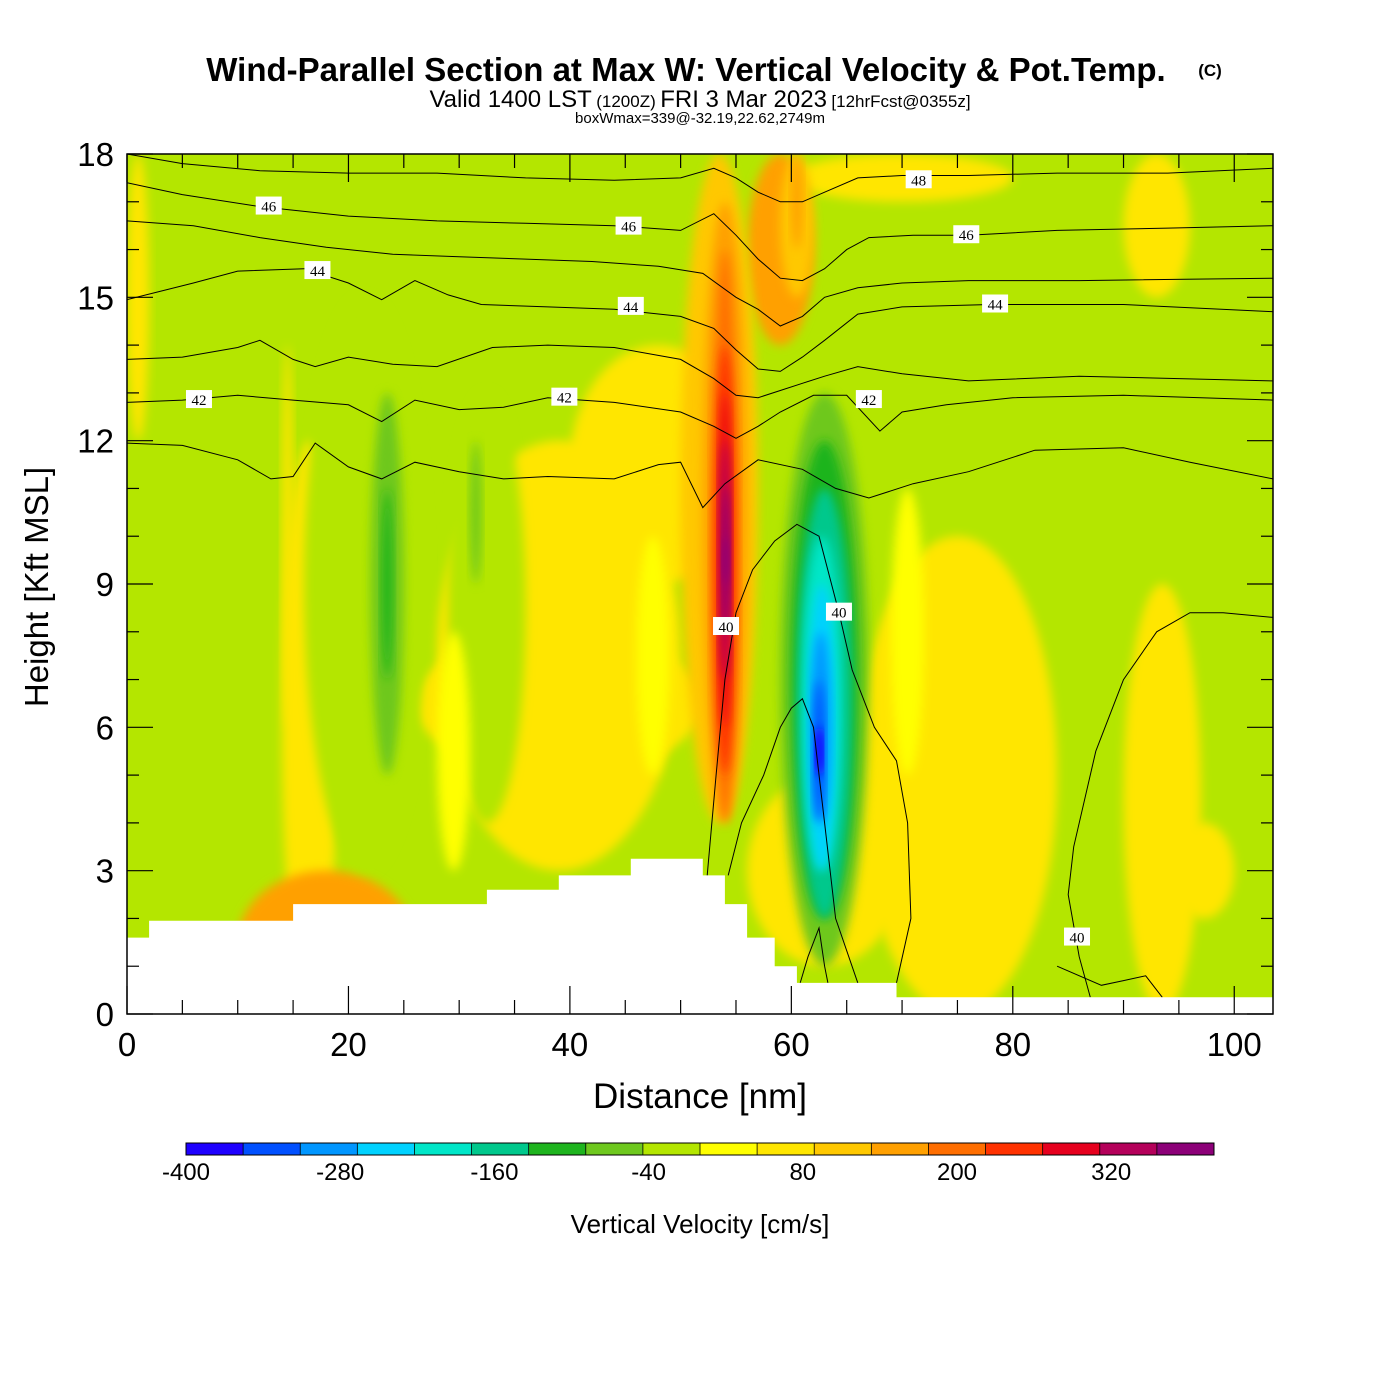 The height and width of the screenshot is (1400, 1400). What do you see at coordinates (186, 1172) in the screenshot?
I see `colorbar-tick-label-0: -400` at bounding box center [186, 1172].